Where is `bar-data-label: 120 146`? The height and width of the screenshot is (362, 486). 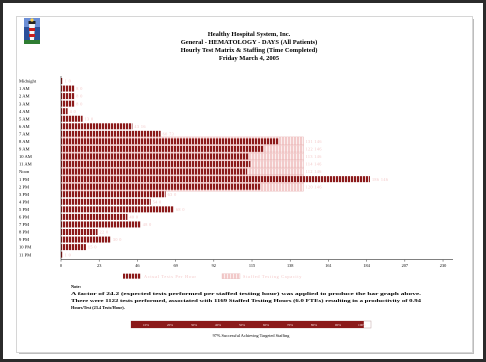
bar-data-label: 120 146 is located at coordinates (314, 186).